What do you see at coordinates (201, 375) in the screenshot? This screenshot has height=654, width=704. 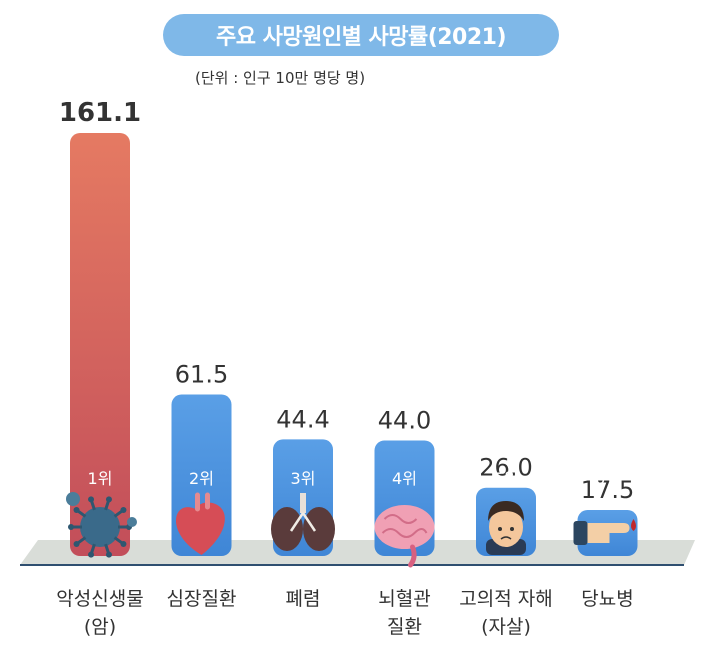 I see `value-label: 61.5` at bounding box center [201, 375].